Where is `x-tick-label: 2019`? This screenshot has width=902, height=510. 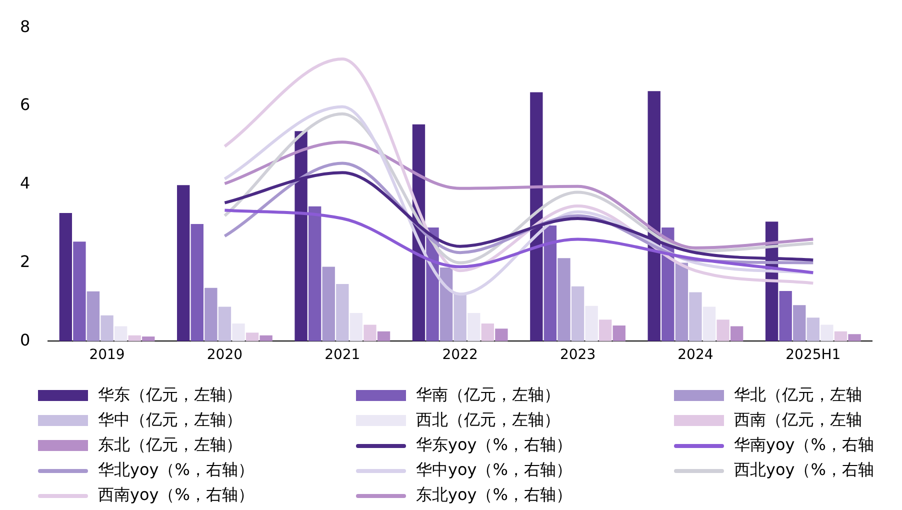
x-tick-label: 2019 is located at coordinates (107, 355).